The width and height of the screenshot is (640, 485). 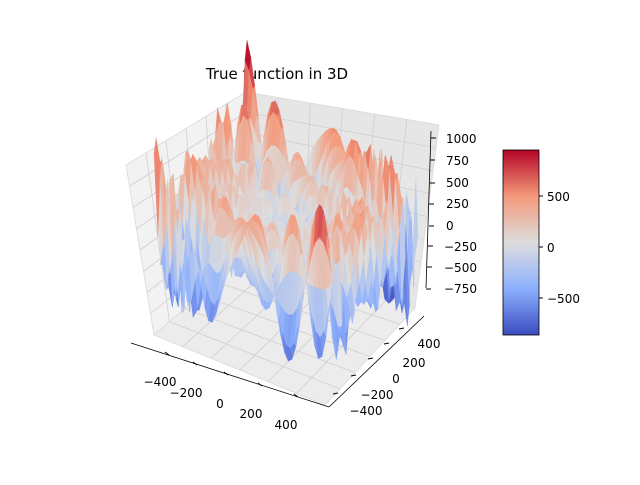 What do you see at coordinates (414, 363) in the screenshot?
I see `y-tick-label: 200` at bounding box center [414, 363].